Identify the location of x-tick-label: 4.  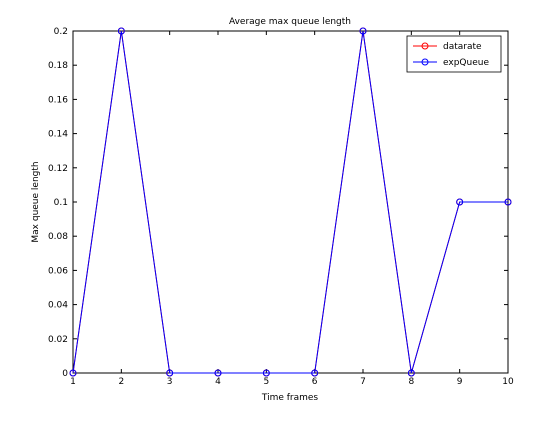
(218, 382).